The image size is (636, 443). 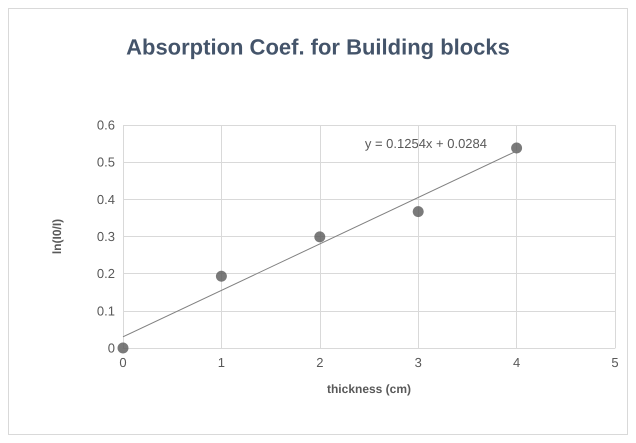 What do you see at coordinates (418, 362) in the screenshot?
I see `x-tick-label: 3` at bounding box center [418, 362].